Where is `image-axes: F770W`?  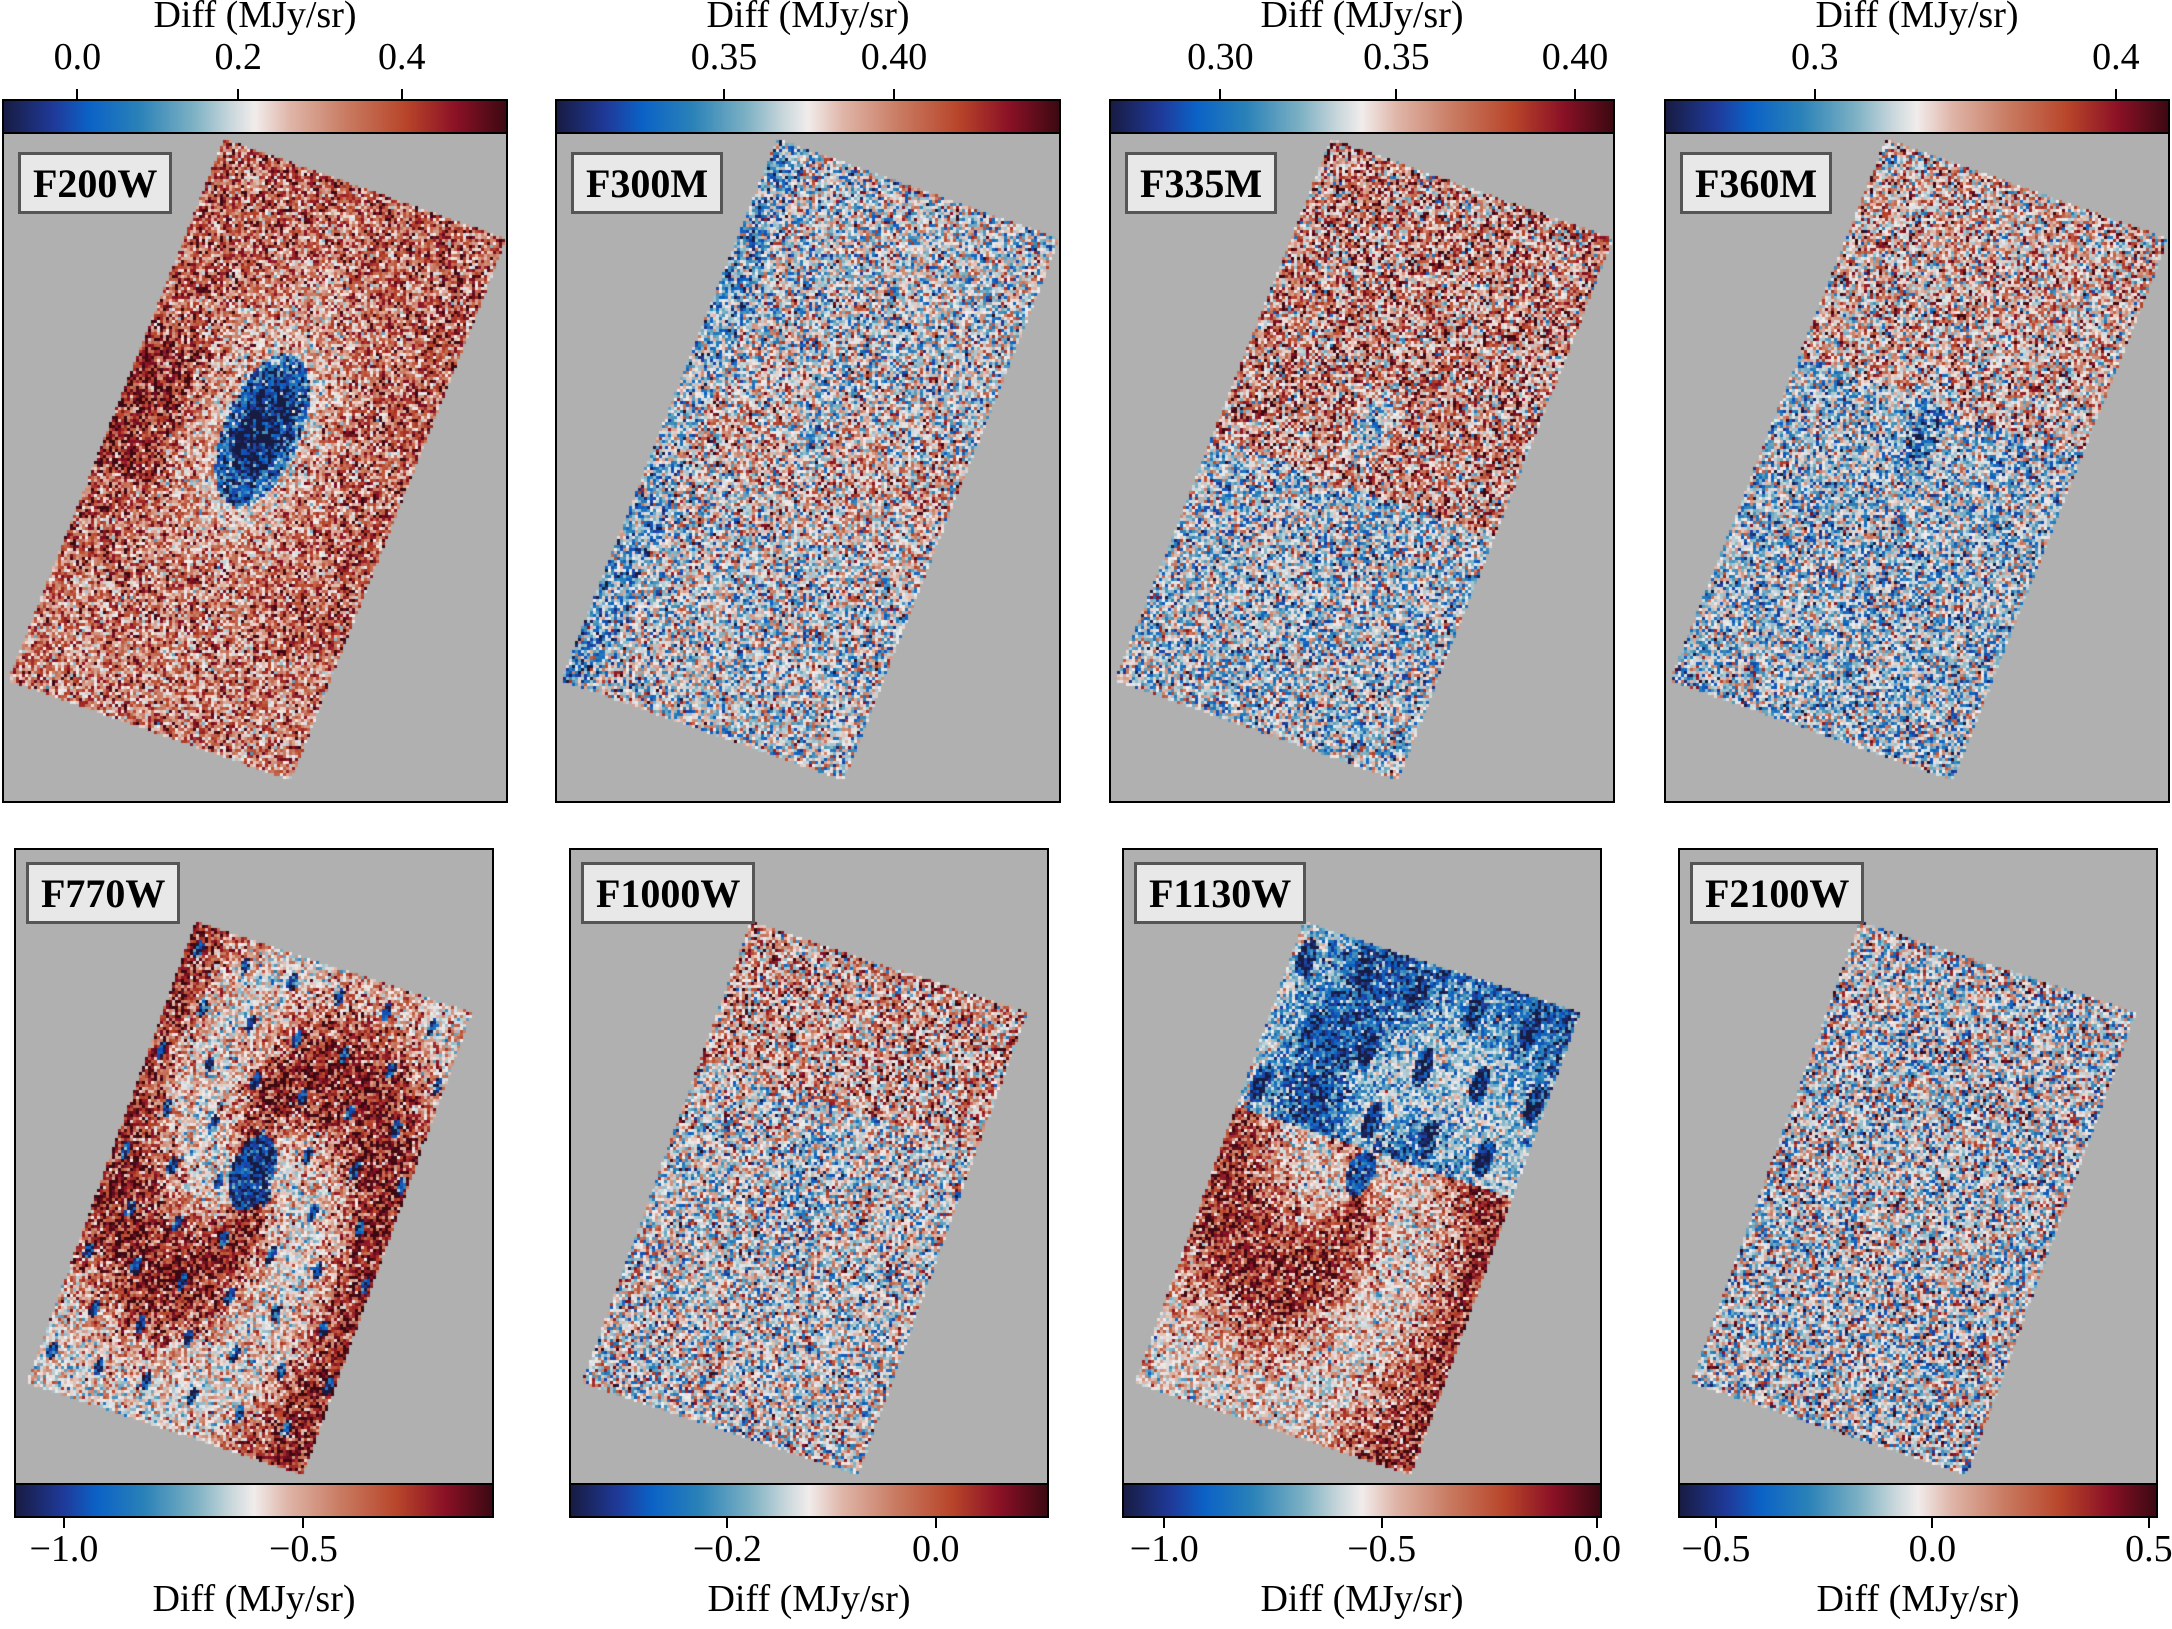
image-axes: F770W is located at coordinates (254, 1166).